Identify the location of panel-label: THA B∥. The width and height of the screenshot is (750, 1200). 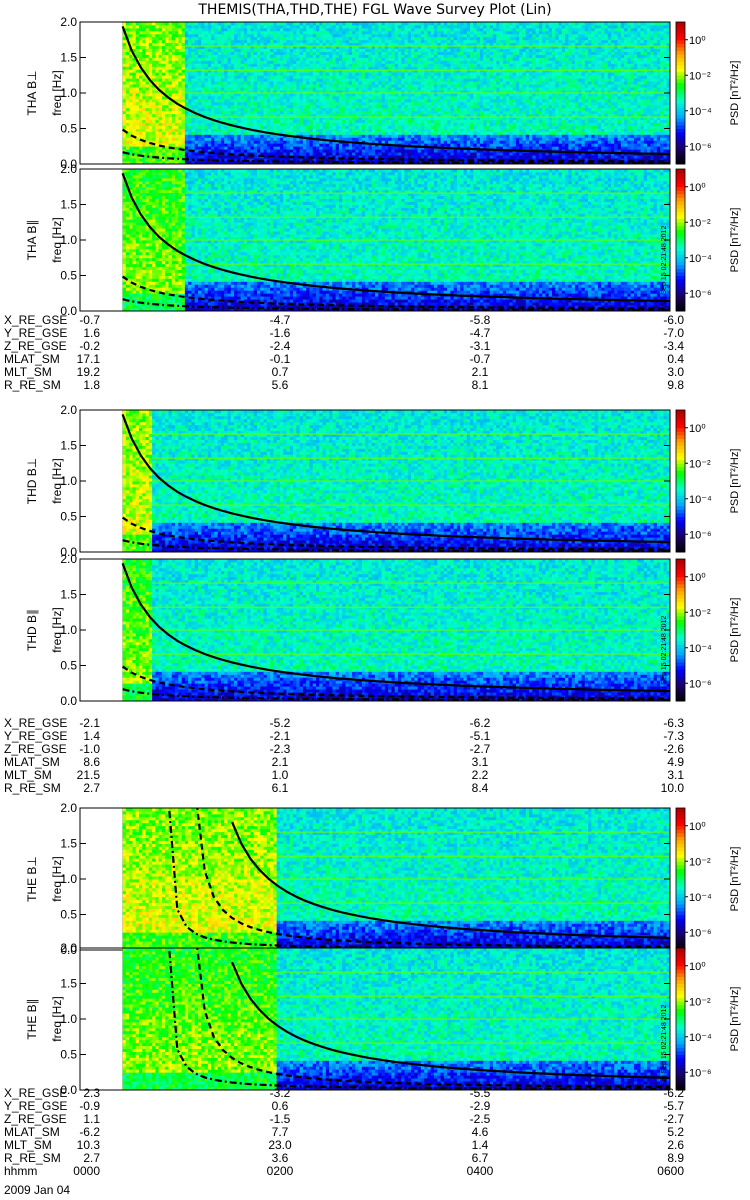
(32, 240).